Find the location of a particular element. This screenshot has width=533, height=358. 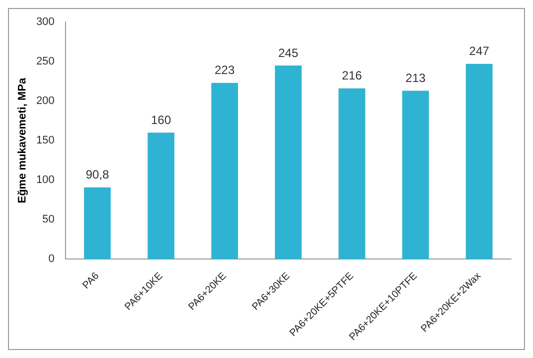

data-label: 213 is located at coordinates (416, 78).